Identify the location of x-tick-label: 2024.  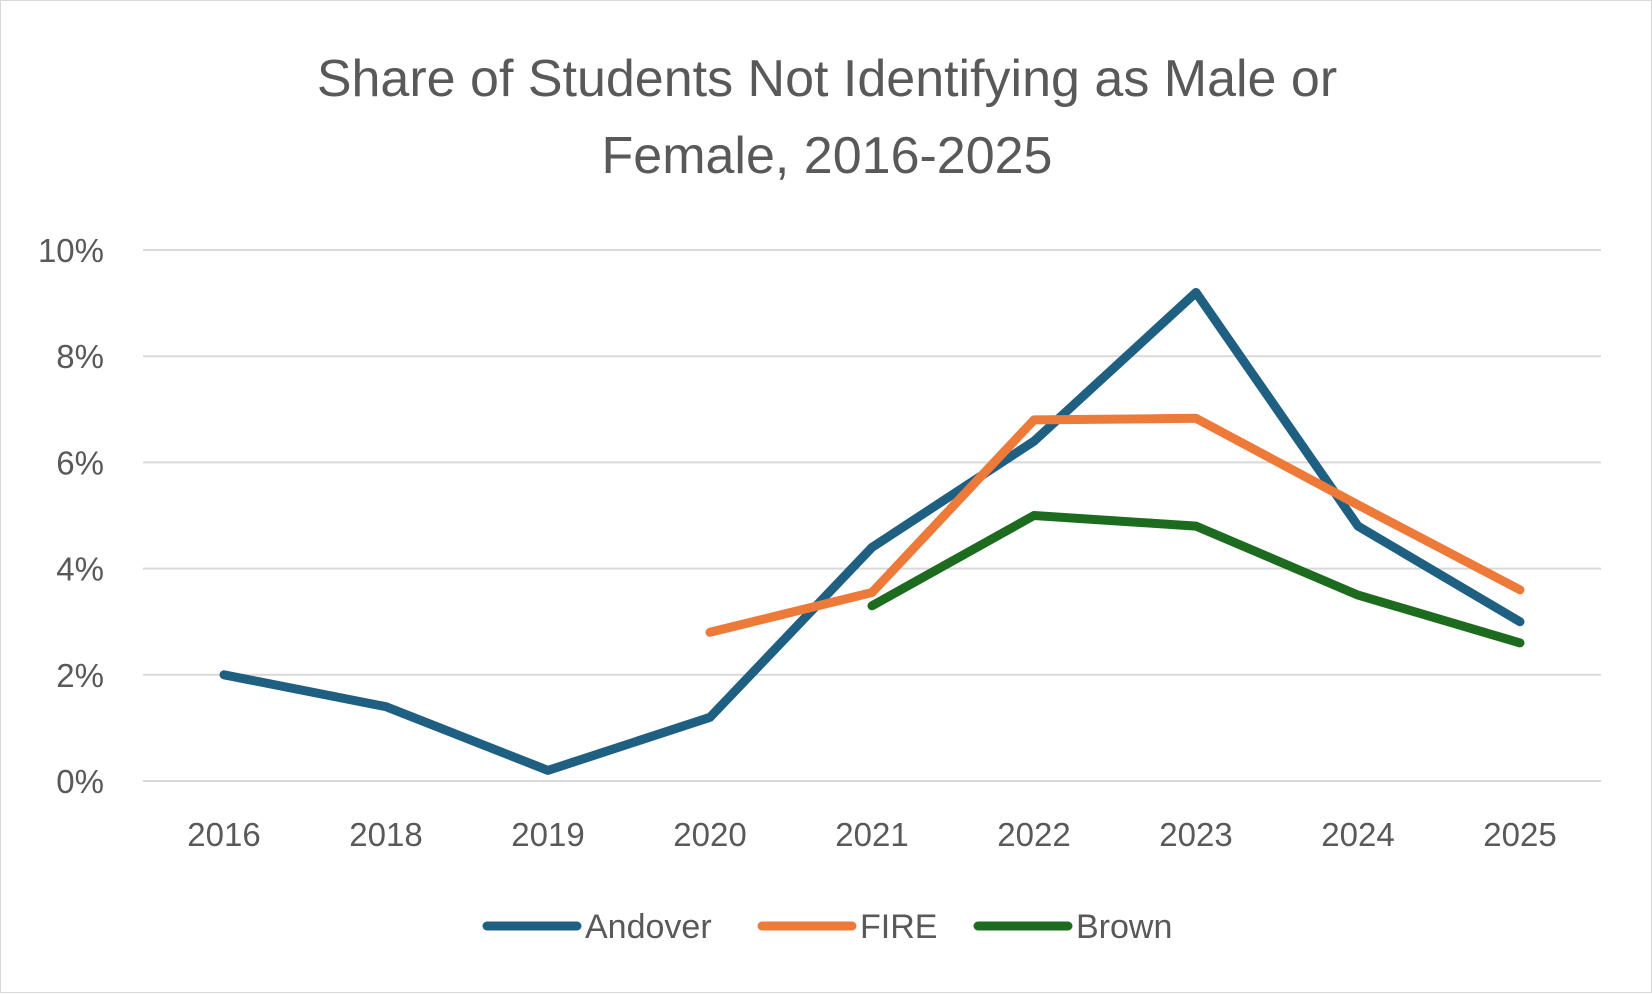
(1357, 834).